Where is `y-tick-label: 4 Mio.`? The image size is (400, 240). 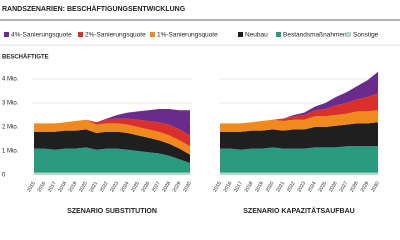 y-tick-label: 4 Mio. is located at coordinates (10, 80).